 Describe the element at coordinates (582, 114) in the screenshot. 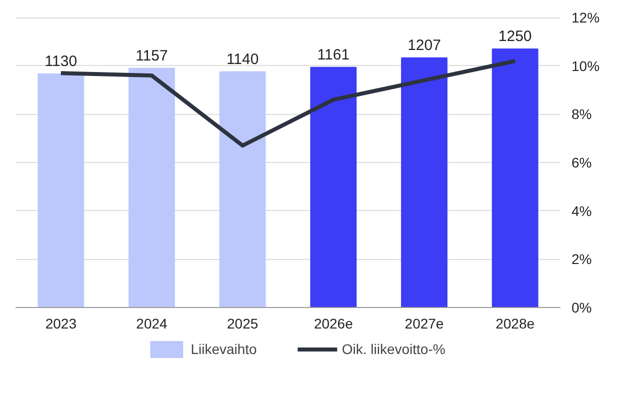

I see `y-tick-label: 8%` at that location.